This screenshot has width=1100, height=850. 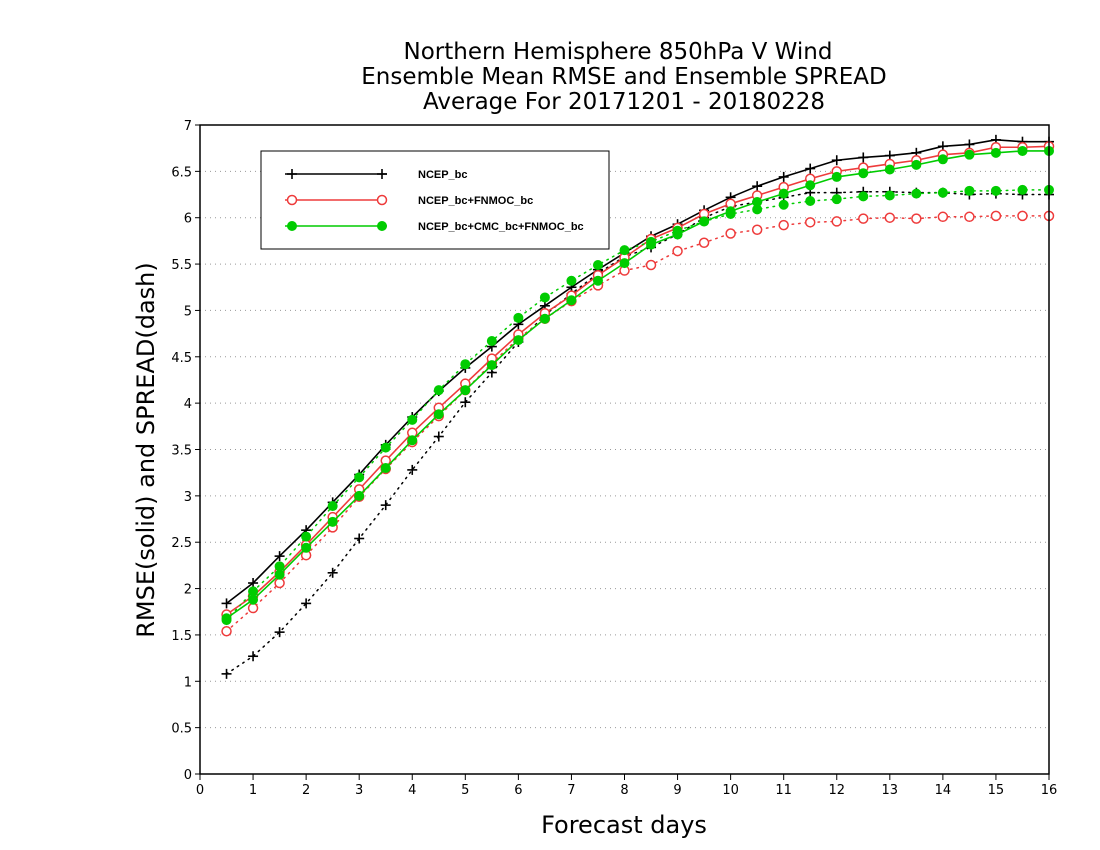 What do you see at coordinates (518, 790) in the screenshot?
I see `x-tick-label: 6` at bounding box center [518, 790].